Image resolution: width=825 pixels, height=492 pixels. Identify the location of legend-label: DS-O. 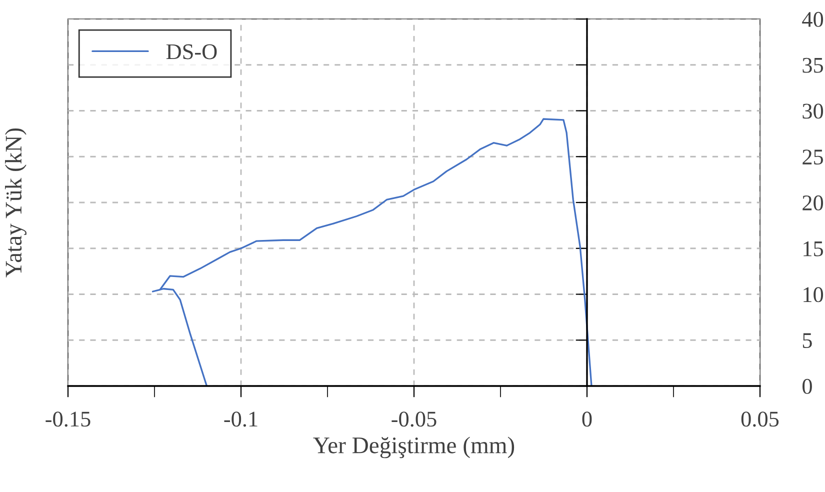
(191, 52).